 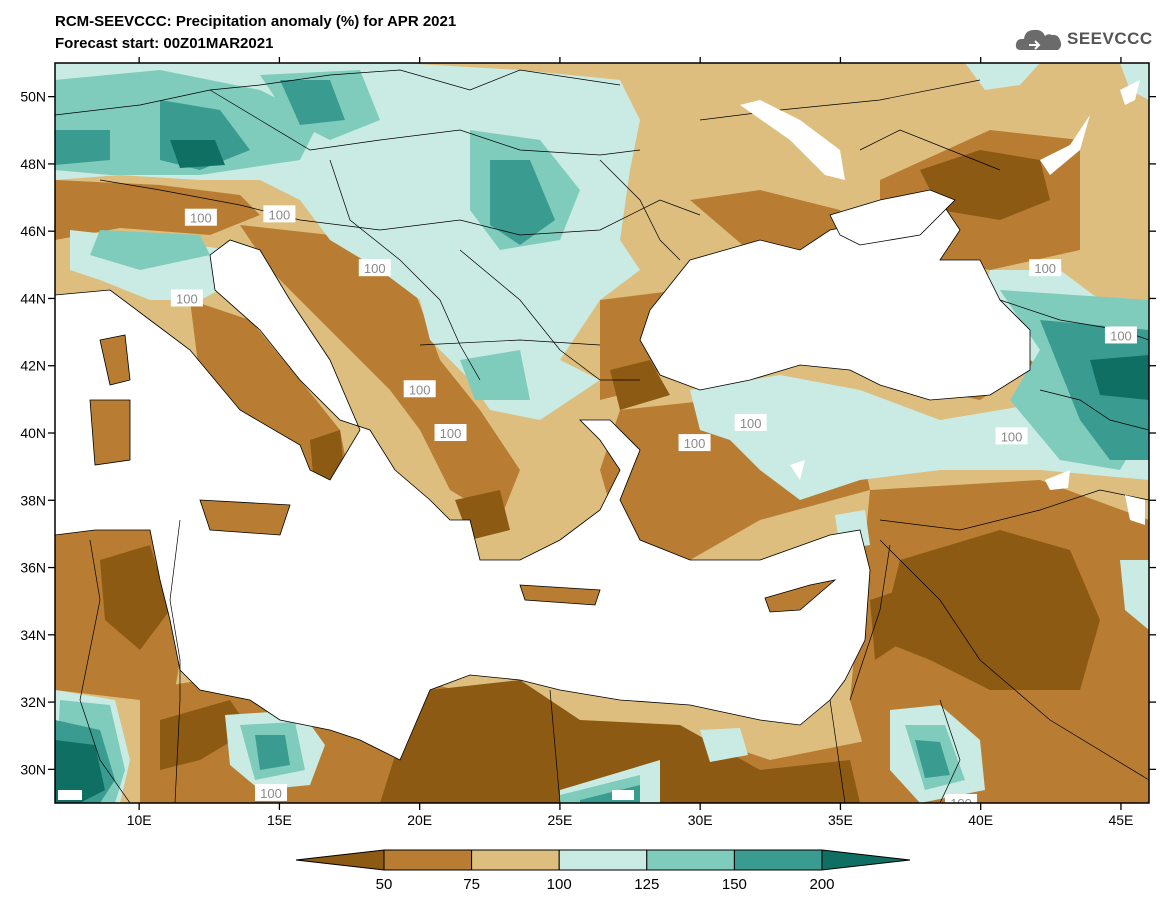 What do you see at coordinates (33, 635) in the screenshot?
I see `y-tick-label: 34N` at bounding box center [33, 635].